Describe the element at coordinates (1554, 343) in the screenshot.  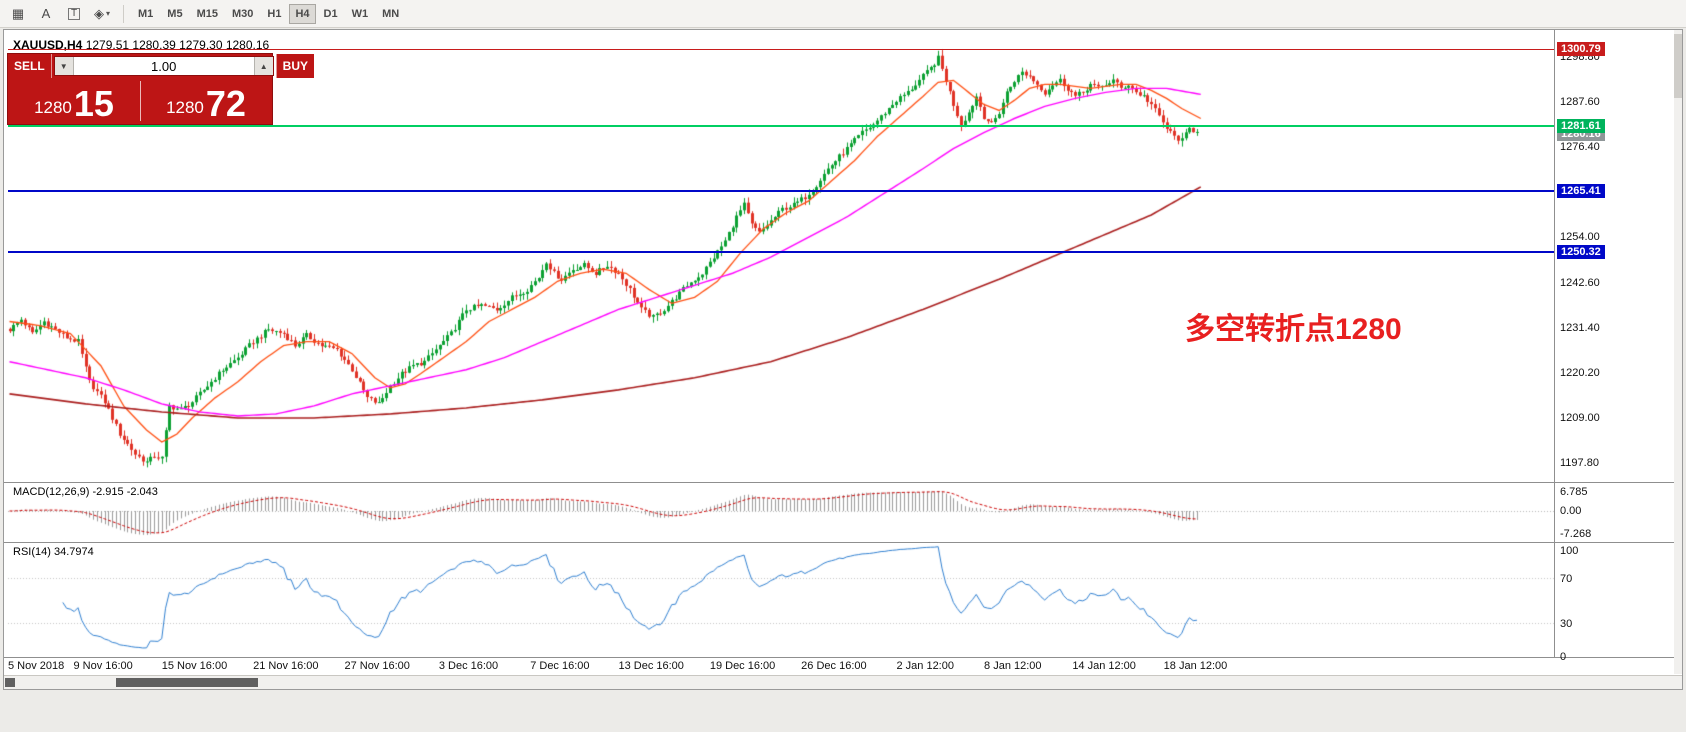
I see `price-axis-line` at that location.